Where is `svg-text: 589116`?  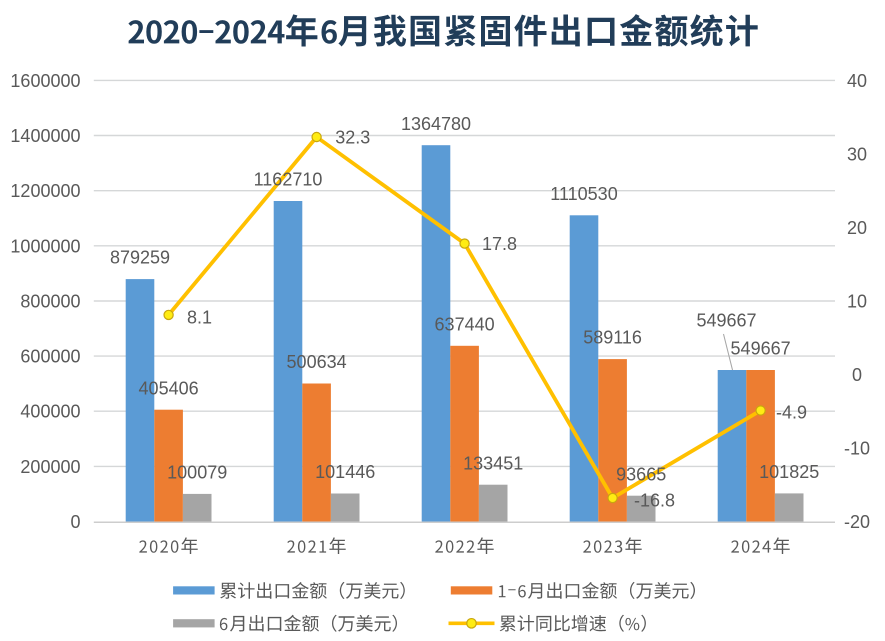 svg-text: 589116 is located at coordinates (612, 338).